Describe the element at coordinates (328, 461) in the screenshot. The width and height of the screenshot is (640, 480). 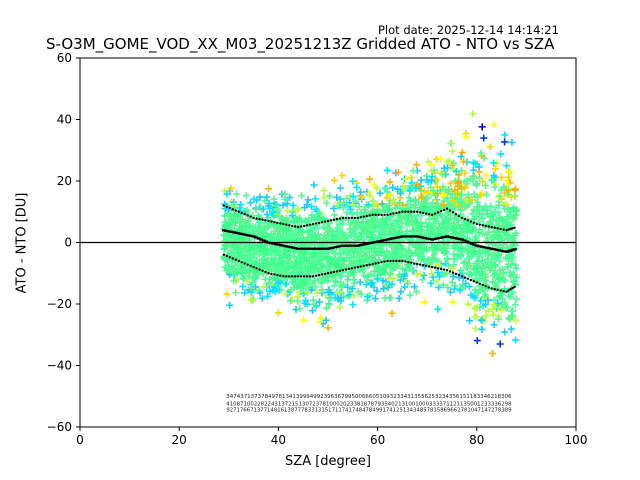
I see `x-axis-label: SZA [degree]` at that location.